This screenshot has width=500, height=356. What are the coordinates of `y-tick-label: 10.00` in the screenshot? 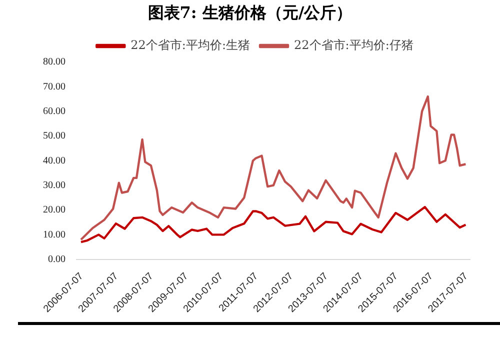 It's located at (54, 234).